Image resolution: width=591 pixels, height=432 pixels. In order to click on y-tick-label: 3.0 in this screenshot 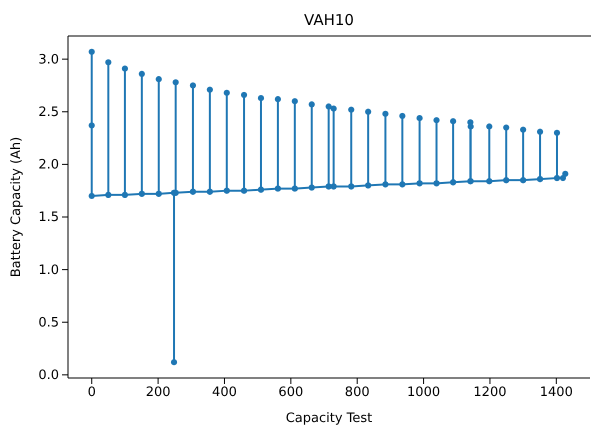, I will do `click(48, 60)`.